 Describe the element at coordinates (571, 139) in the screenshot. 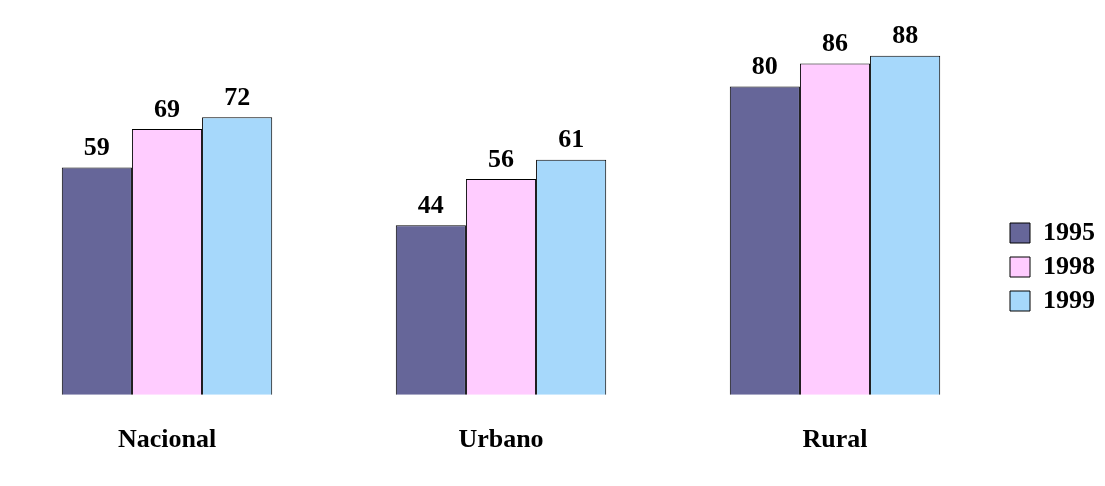

I see `data-label: 61` at that location.